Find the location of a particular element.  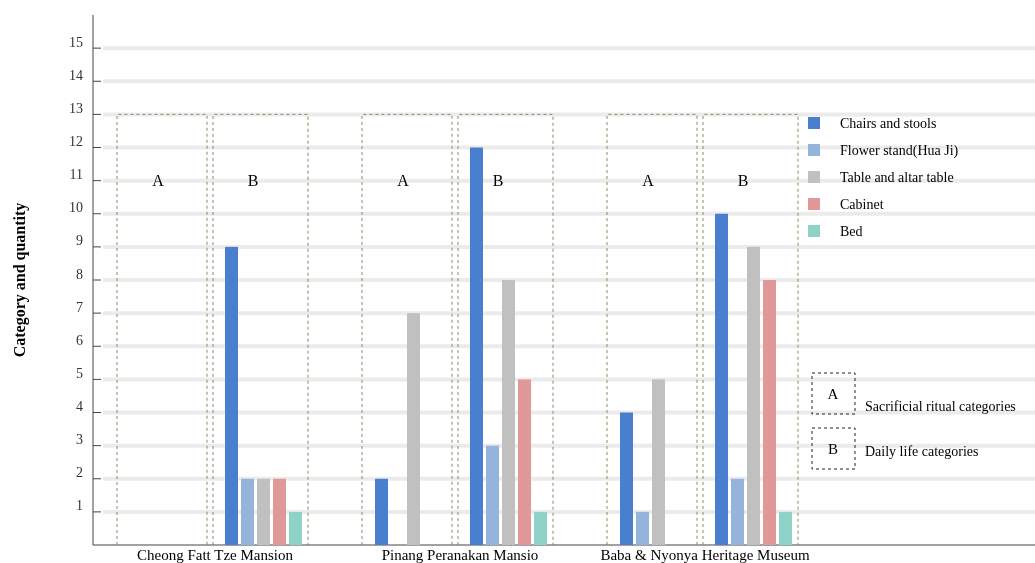

y-tick-label: 3 is located at coordinates (79, 440).